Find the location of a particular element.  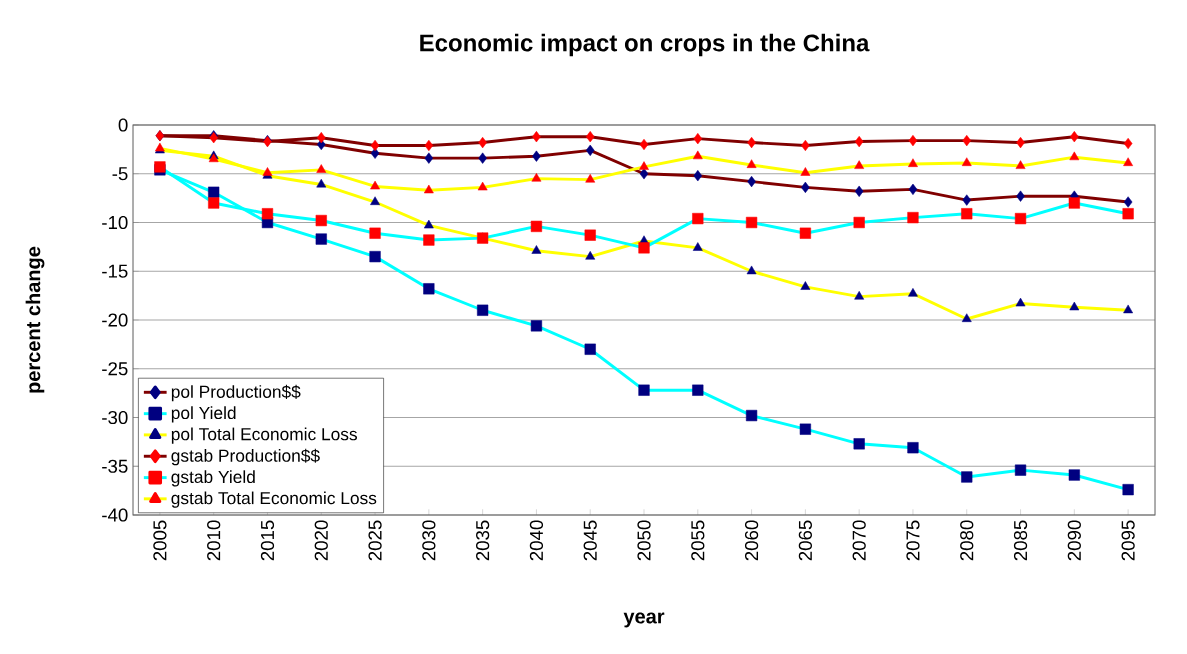

x-tick-label: 2060 is located at coordinates (751, 540).